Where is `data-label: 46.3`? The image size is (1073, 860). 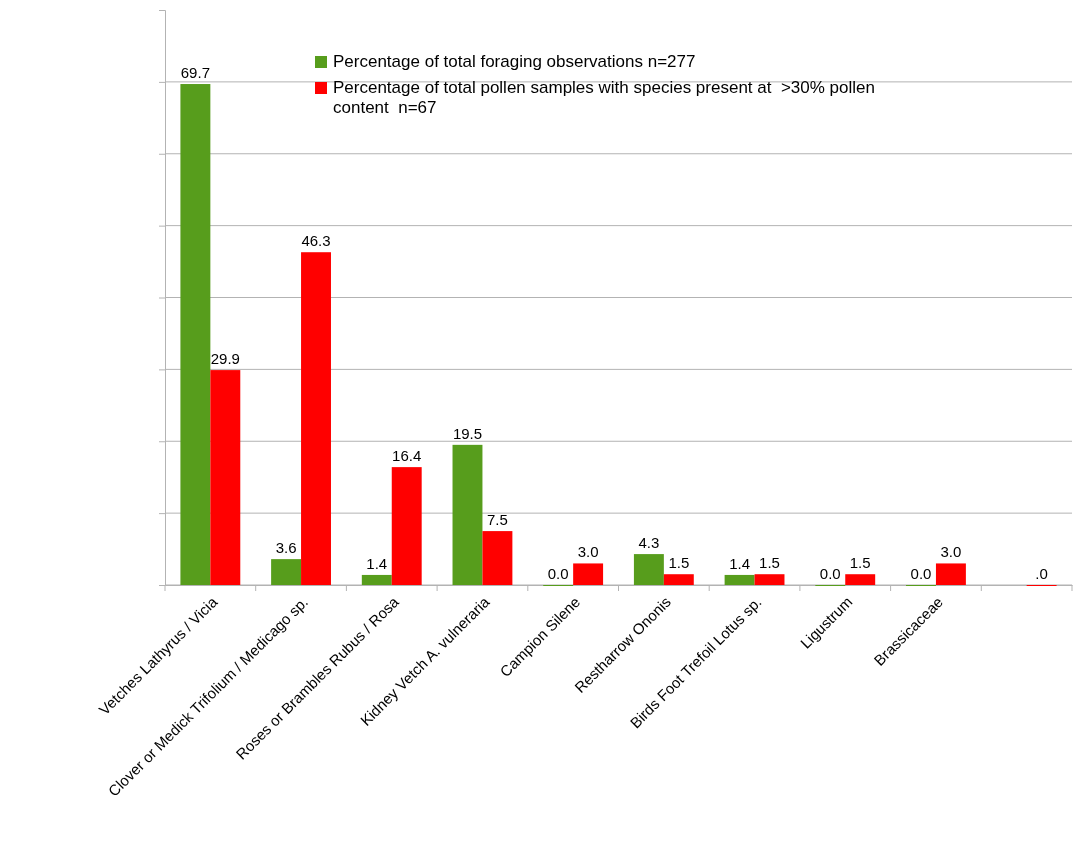 data-label: 46.3 is located at coordinates (316, 241).